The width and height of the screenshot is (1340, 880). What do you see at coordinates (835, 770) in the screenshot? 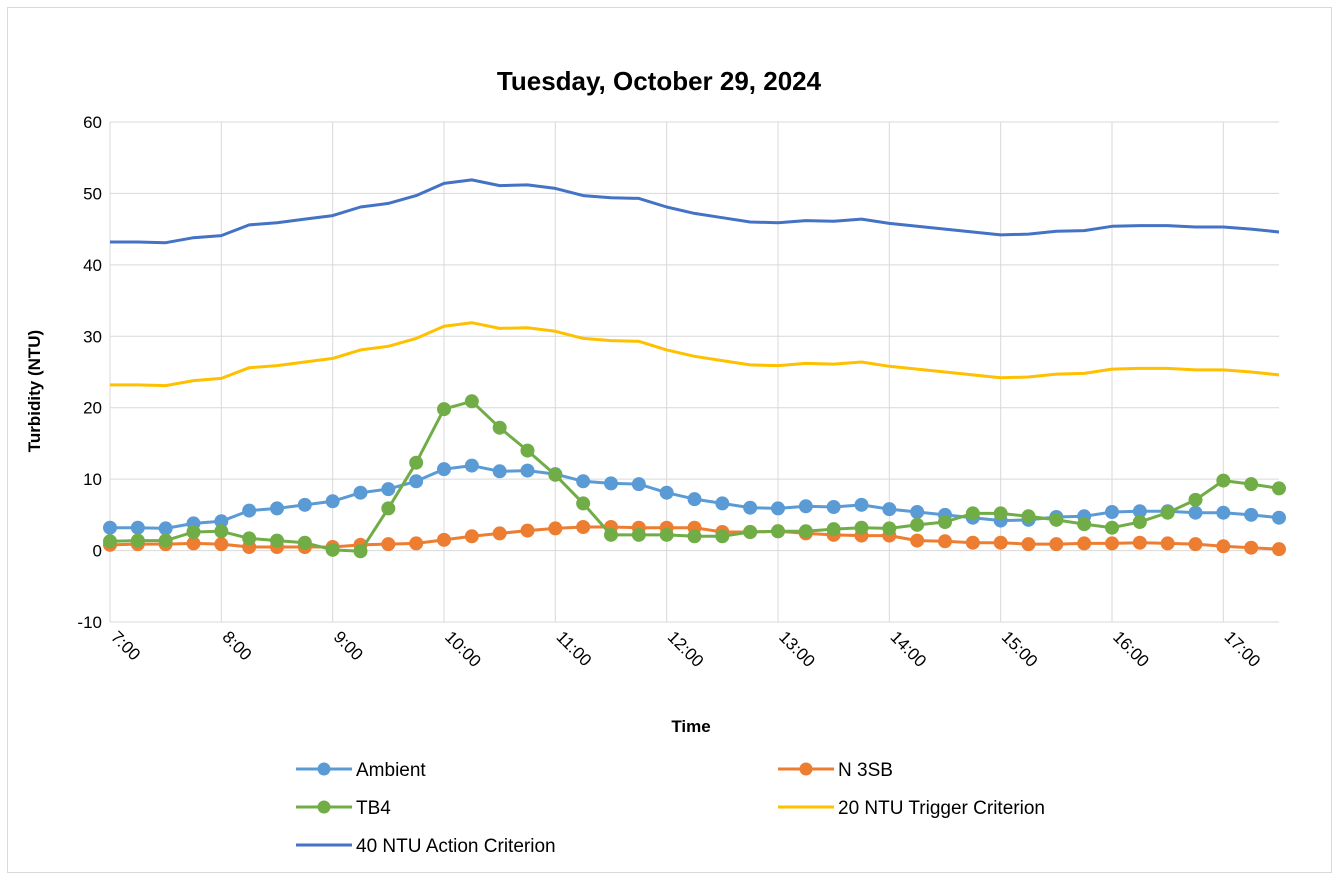
I see `legend-item: N 3SB` at bounding box center [835, 770].